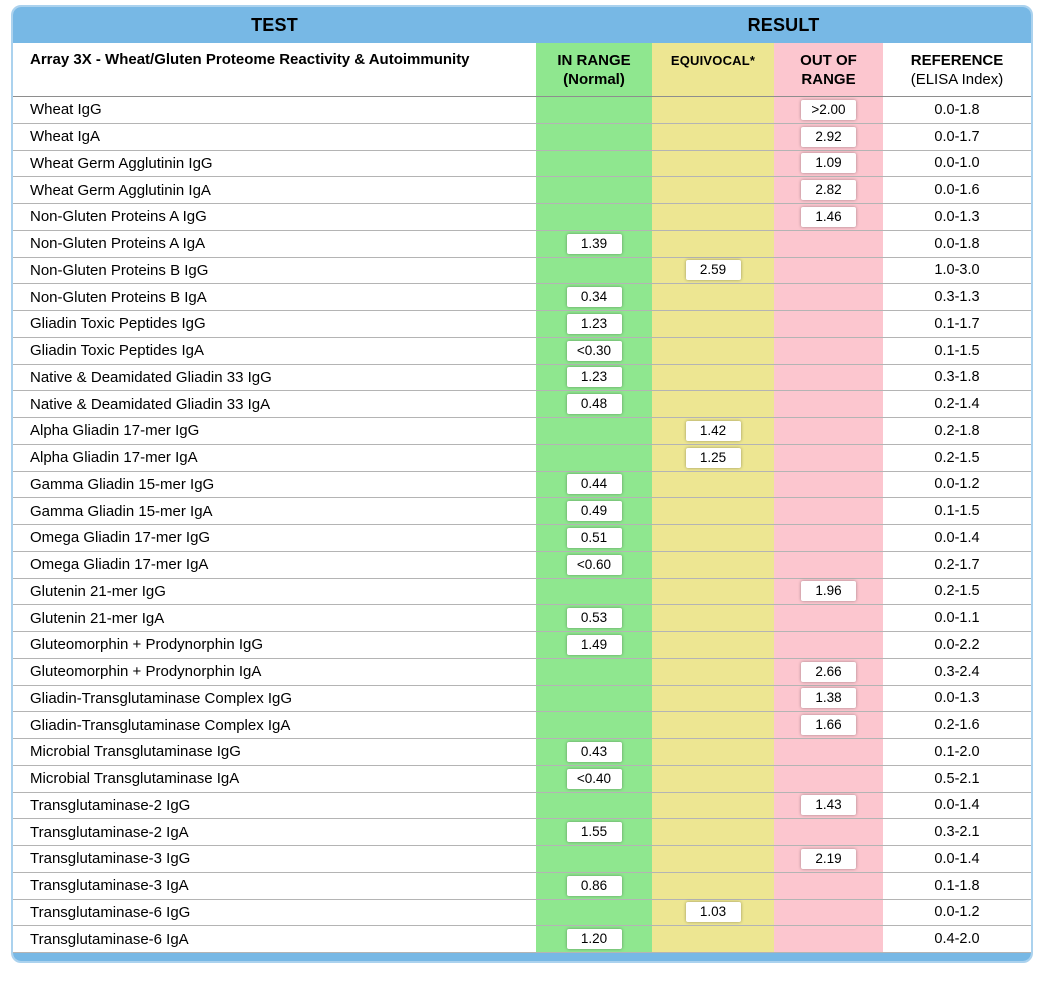 The height and width of the screenshot is (1004, 1044). I want to click on result-value: 0.48, so click(594, 404).